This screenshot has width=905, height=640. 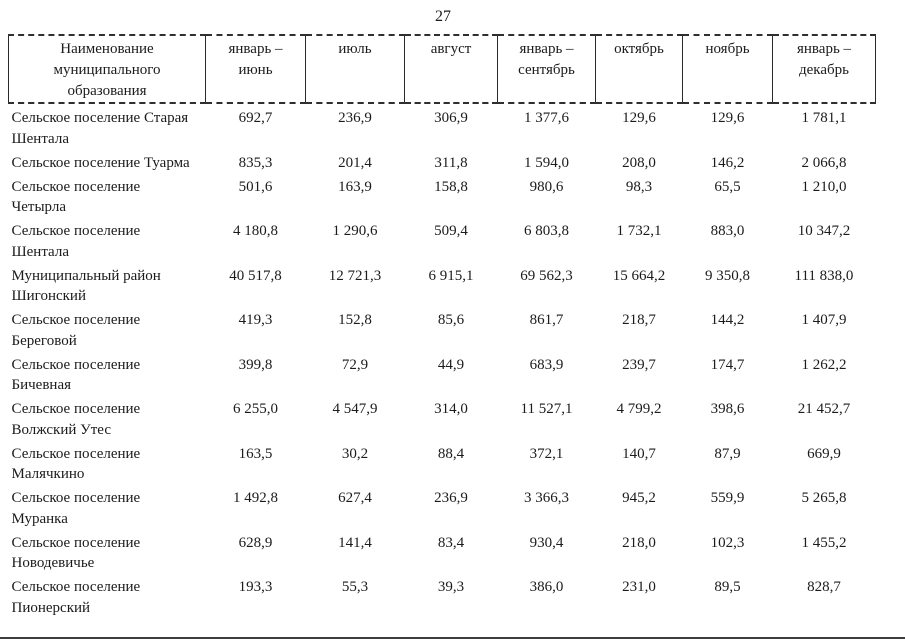 What do you see at coordinates (355, 275) in the screenshot?
I see `value-cell-july: 12 721,3` at bounding box center [355, 275].